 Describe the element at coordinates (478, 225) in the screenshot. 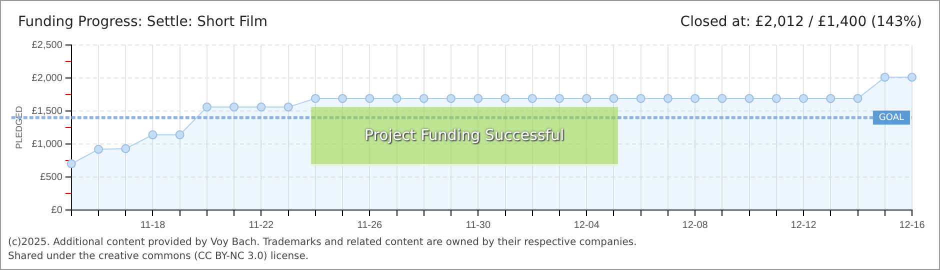

I see `x-tick-label: 11-30` at that location.